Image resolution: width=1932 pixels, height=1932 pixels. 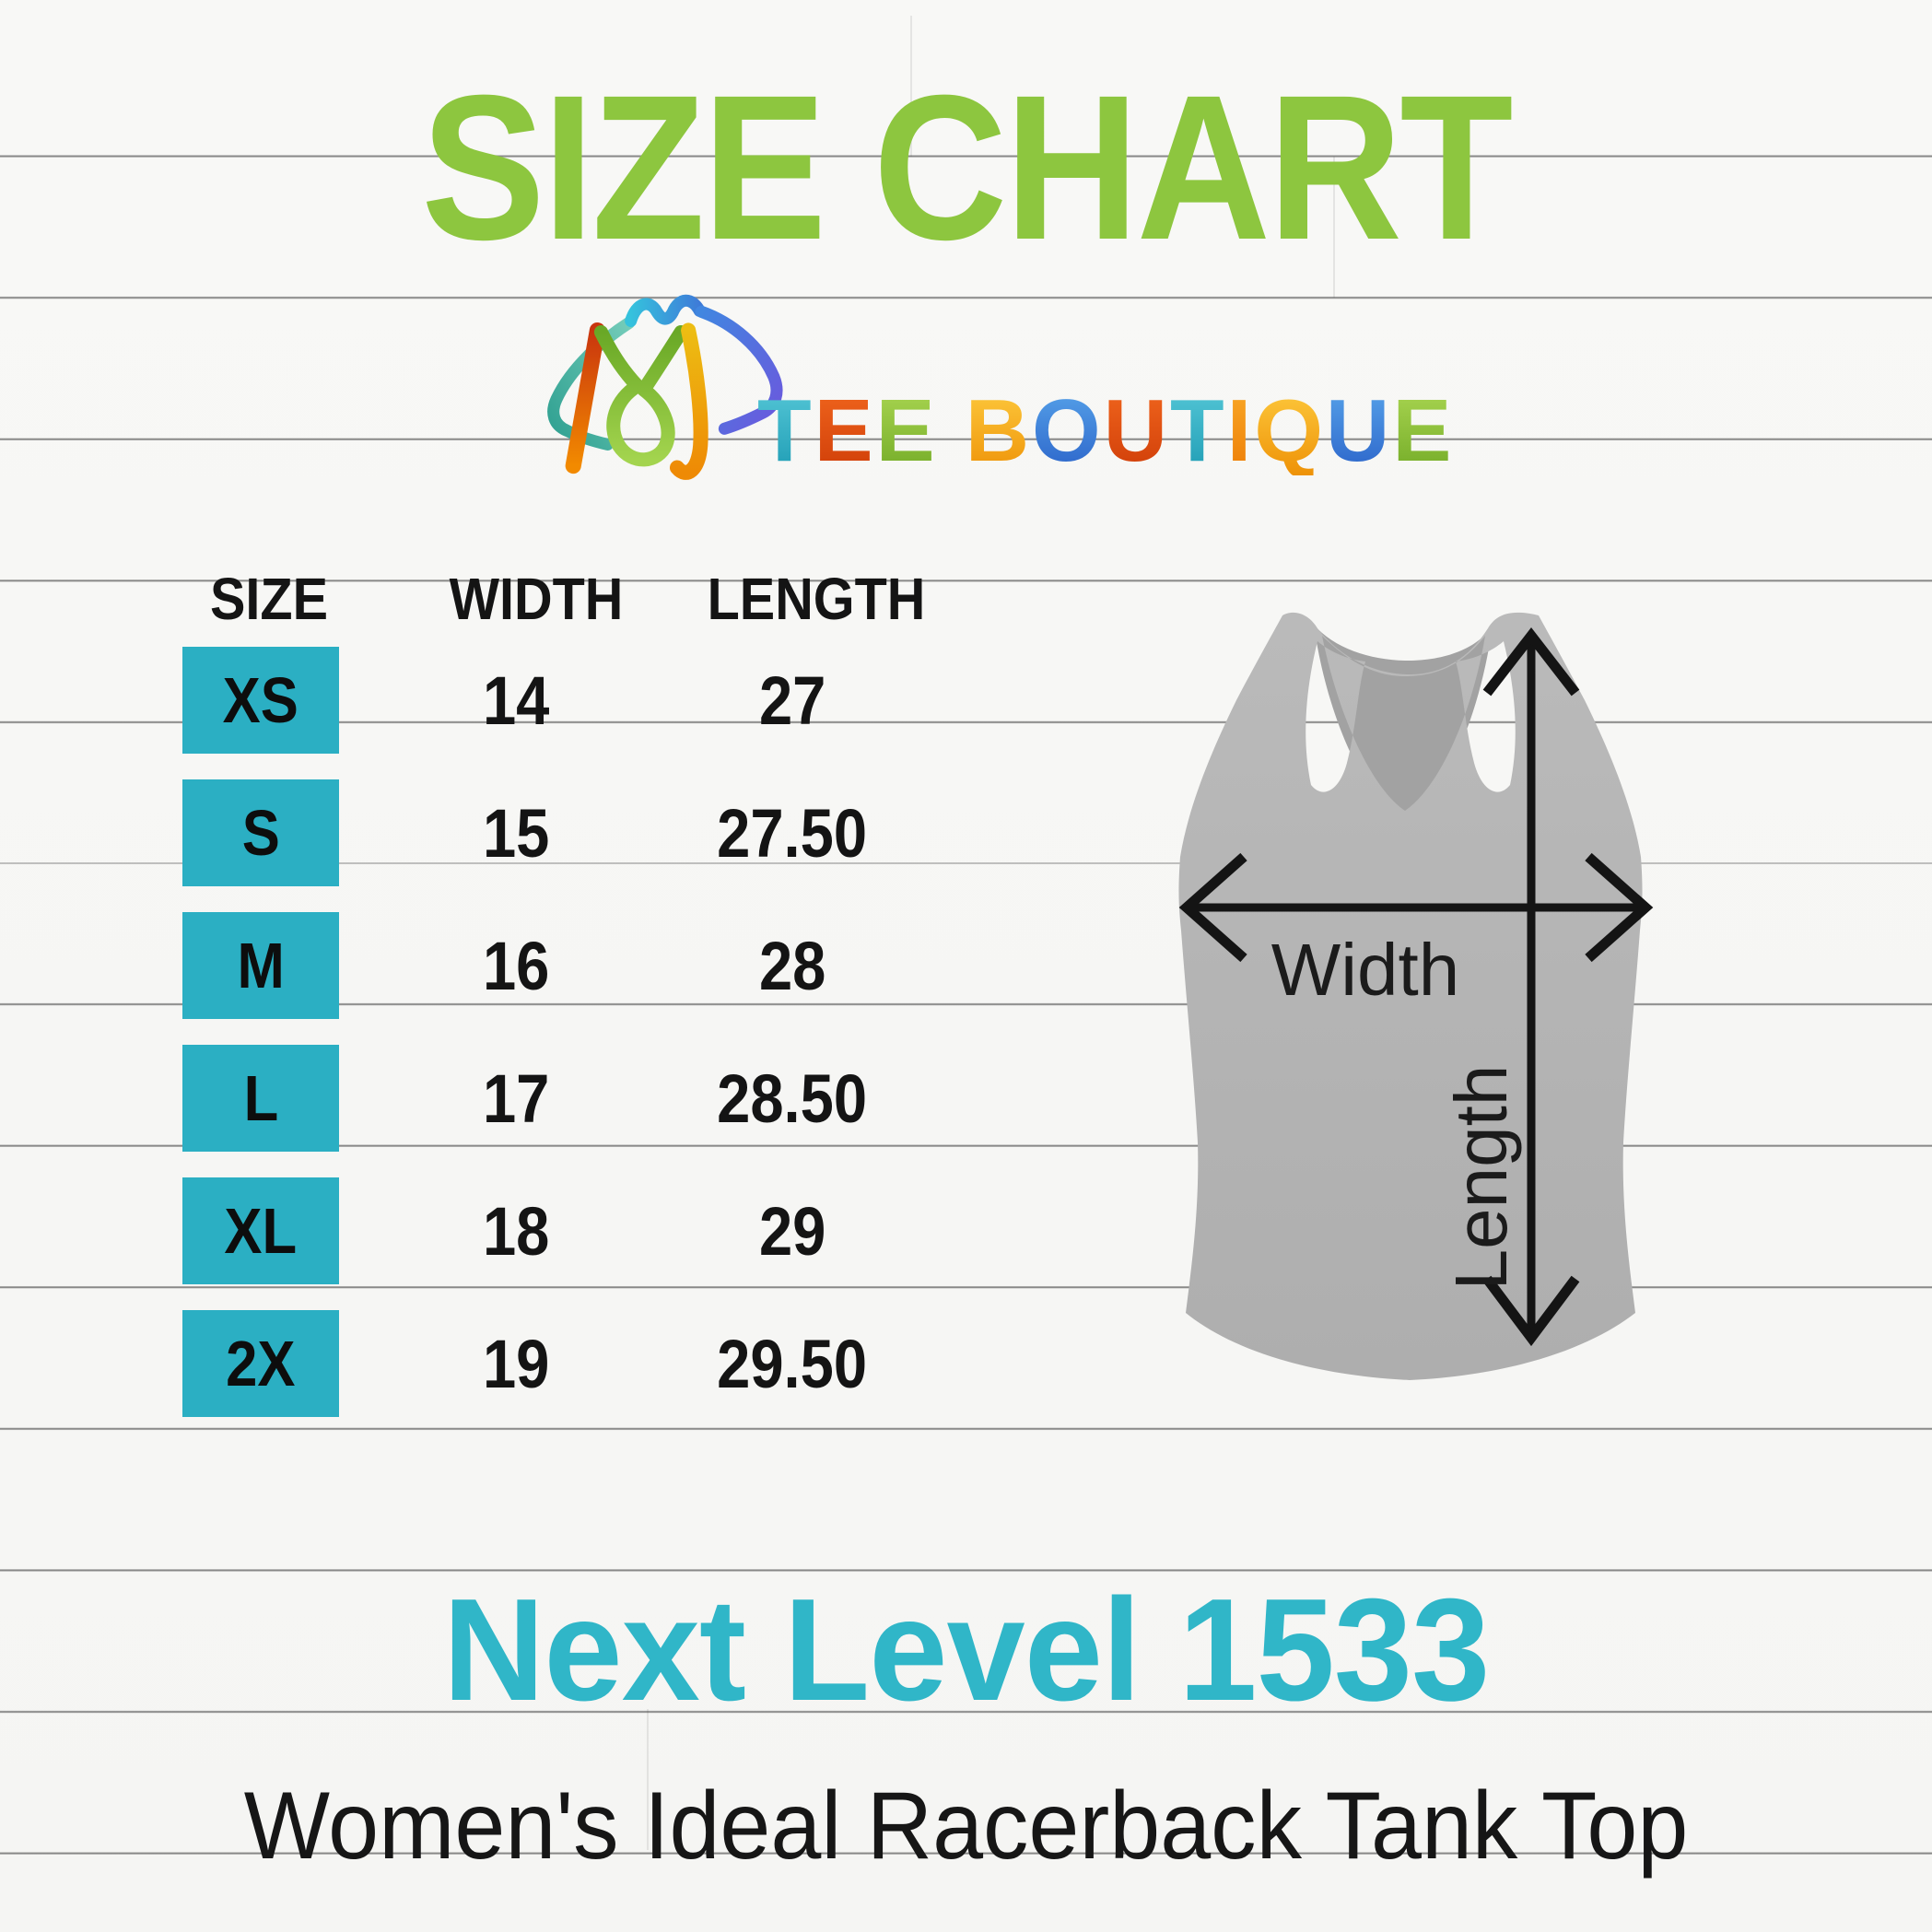 I want to click on length-cell-value: 27, so click(x=792, y=700).